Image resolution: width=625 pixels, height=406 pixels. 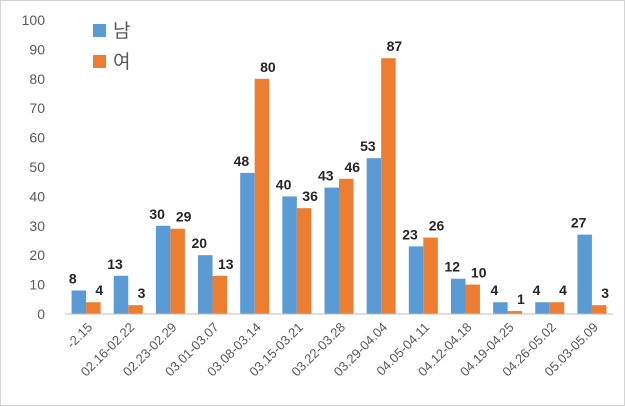 What do you see at coordinates (199, 243) in the screenshot?
I see `data-label-male: 20` at bounding box center [199, 243].